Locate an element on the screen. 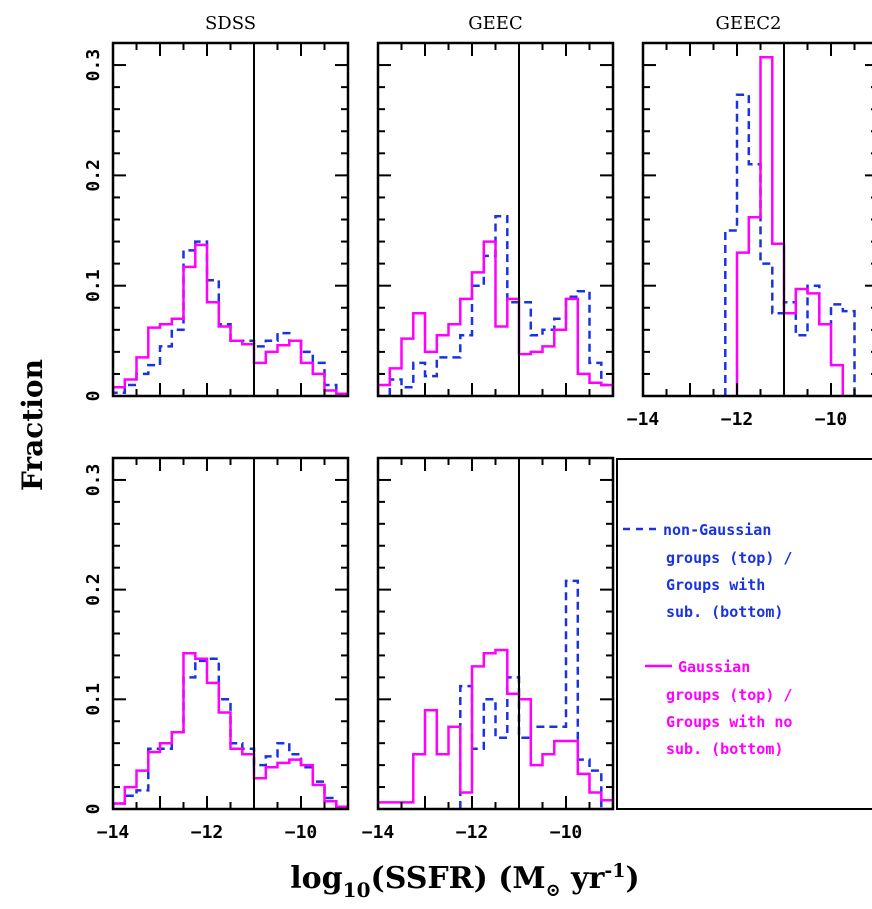  legend-frame is located at coordinates (744, 634).